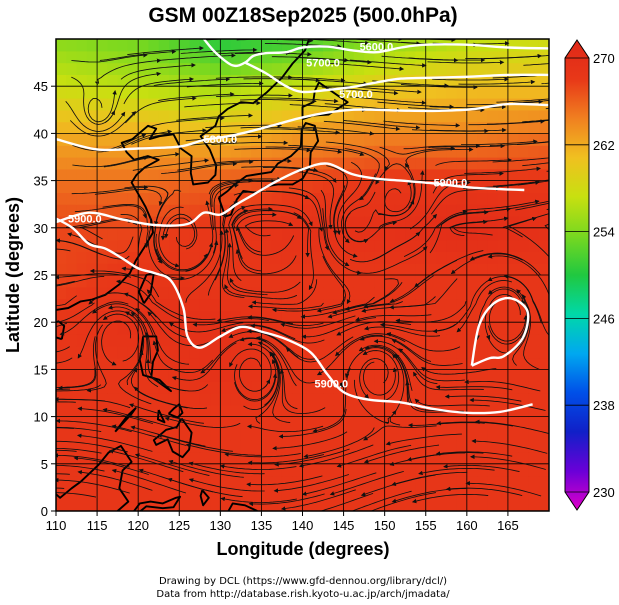 This screenshot has width=619, height=605. What do you see at coordinates (426, 525) in the screenshot?
I see `x-tick-label: 155` at bounding box center [426, 525].